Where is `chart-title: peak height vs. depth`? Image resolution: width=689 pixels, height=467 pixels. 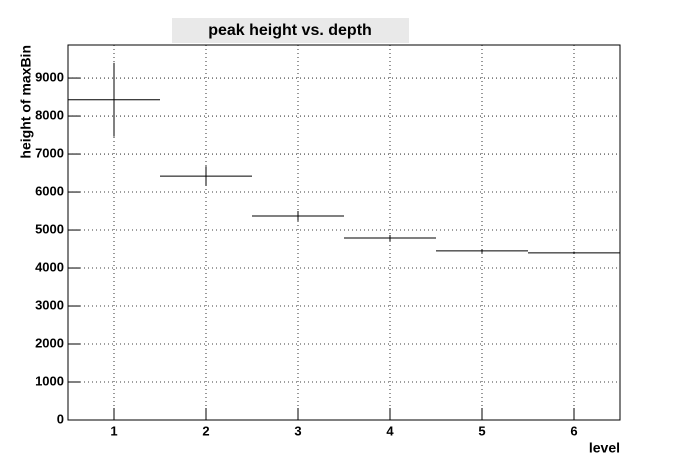
chart-title: peak height vs. depth is located at coordinates (290, 30).